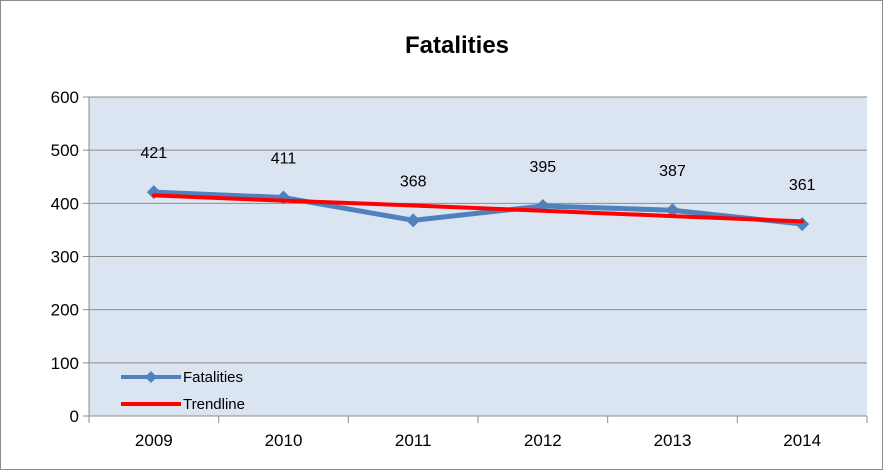 This screenshot has width=883, height=471. I want to click on x-tick-label: 2011, so click(413, 440).